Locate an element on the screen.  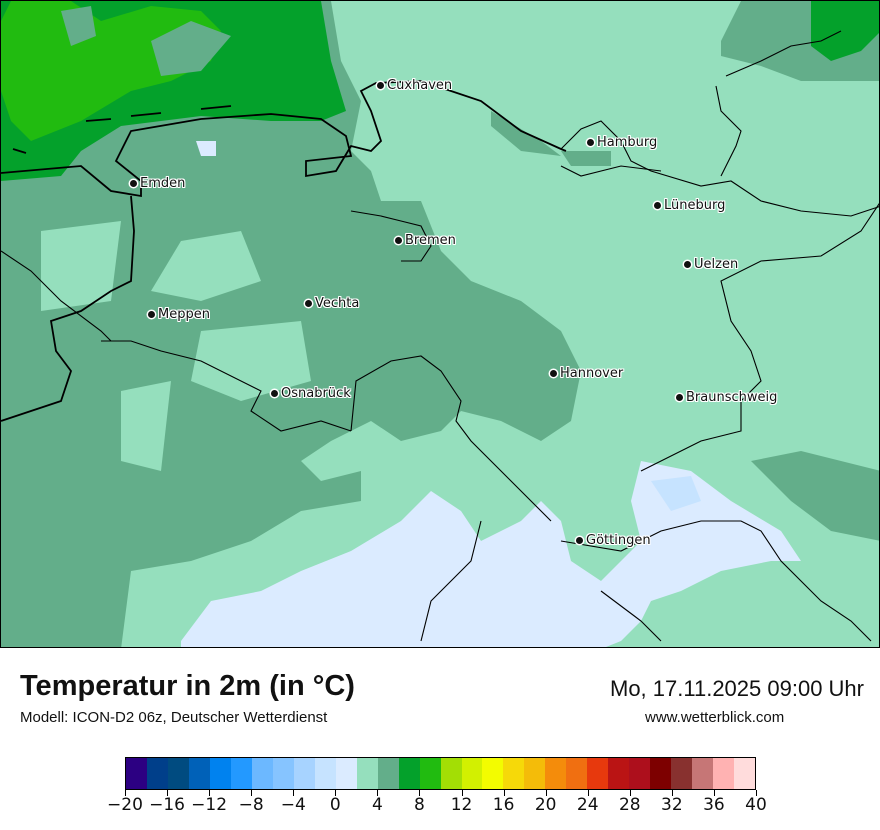
city-label: Bremen is located at coordinates (430, 240).